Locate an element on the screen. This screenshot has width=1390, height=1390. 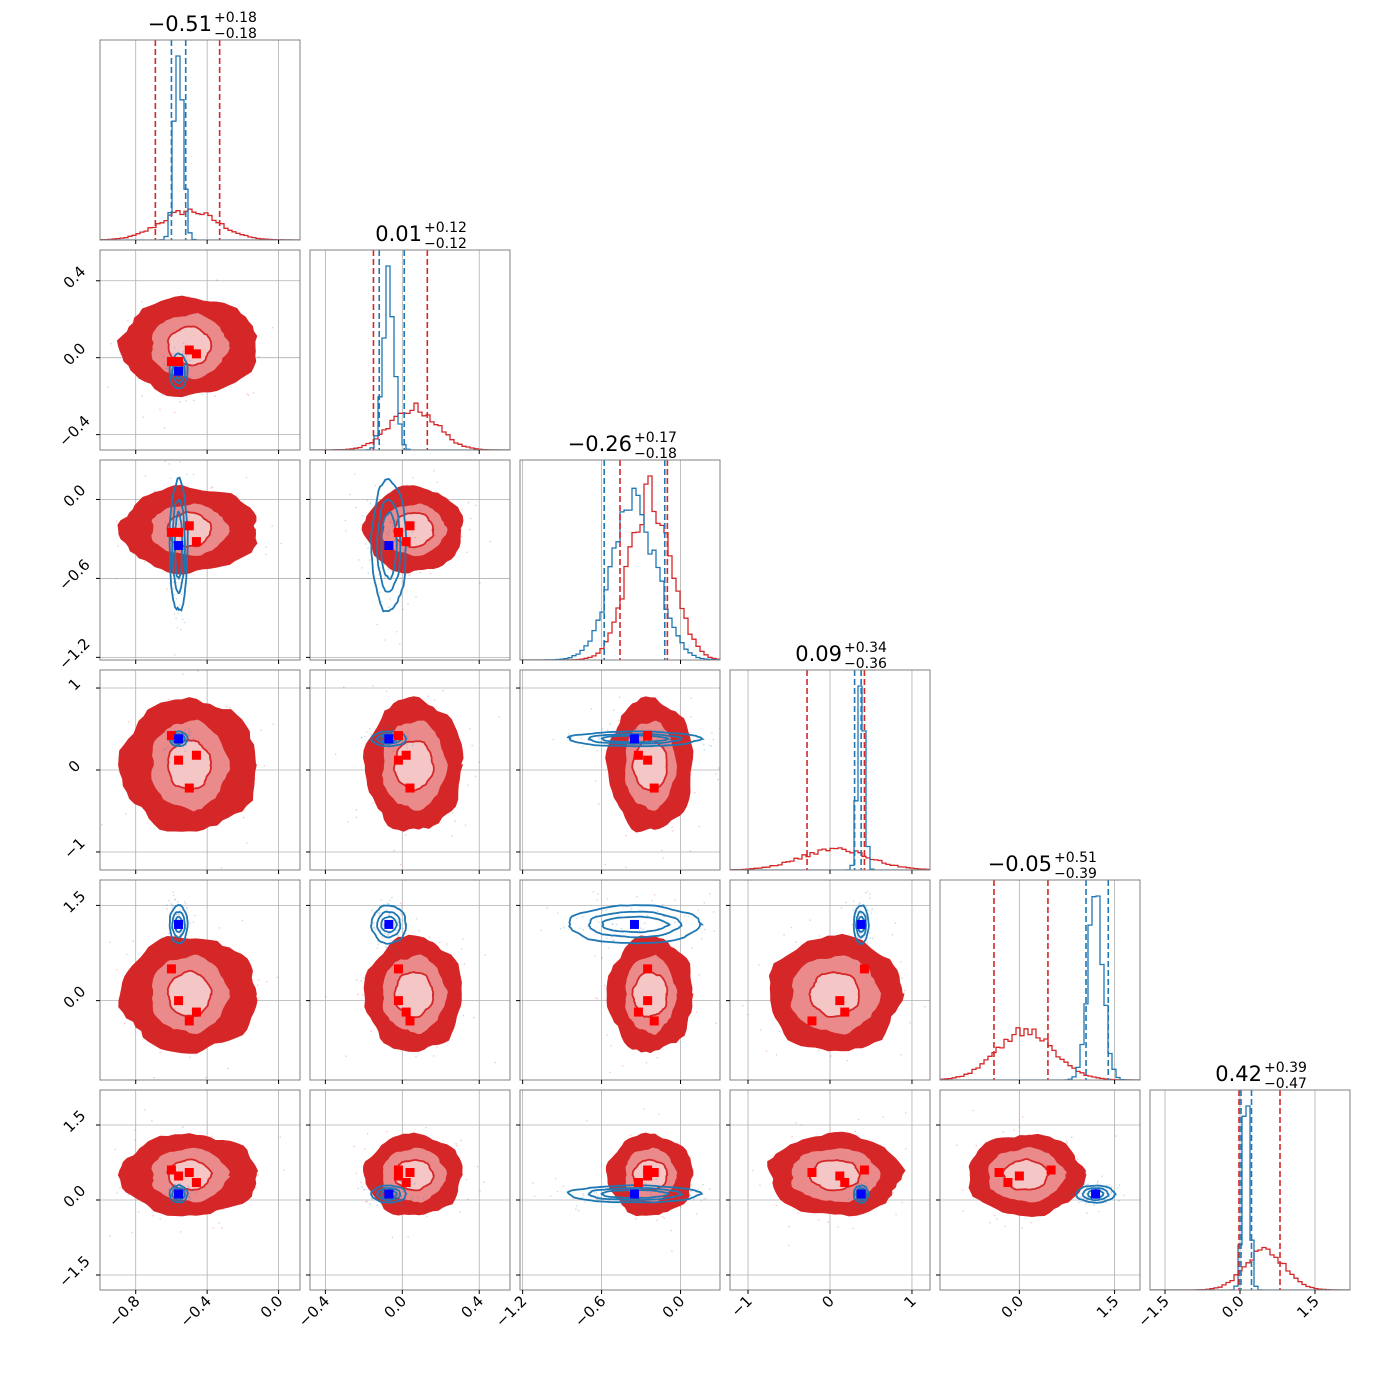
title-plus: +0.12 is located at coordinates (445, 228).